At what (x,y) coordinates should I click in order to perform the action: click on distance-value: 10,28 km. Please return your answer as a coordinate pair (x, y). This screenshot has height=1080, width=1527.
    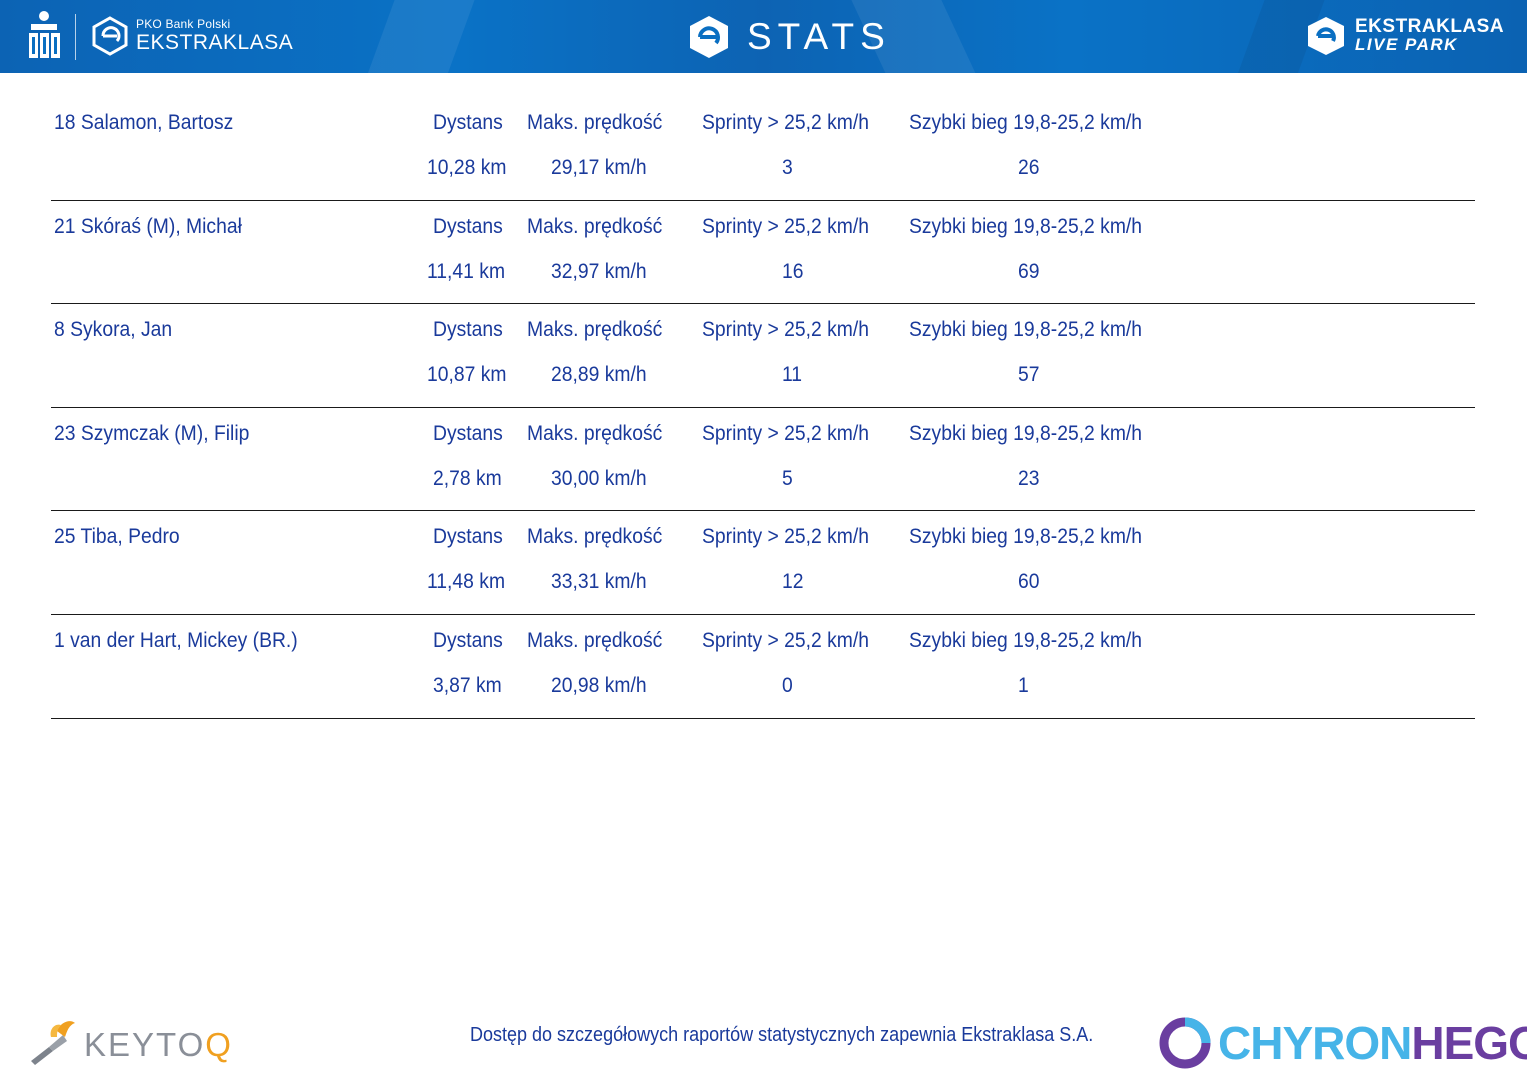
    Looking at the image, I should click on (467, 167).